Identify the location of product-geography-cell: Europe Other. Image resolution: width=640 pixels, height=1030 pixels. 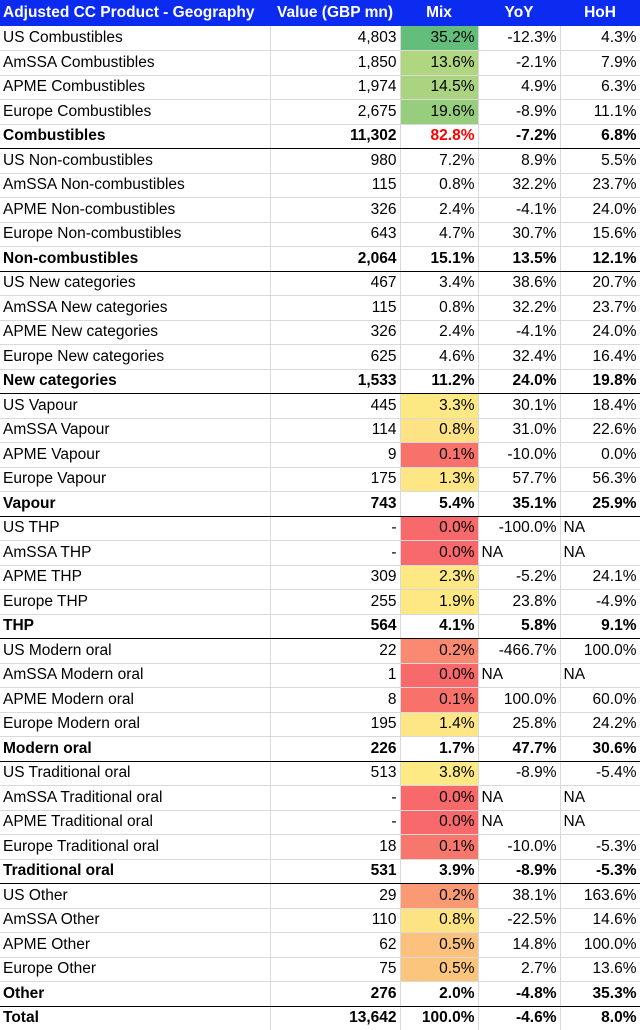
(135, 969).